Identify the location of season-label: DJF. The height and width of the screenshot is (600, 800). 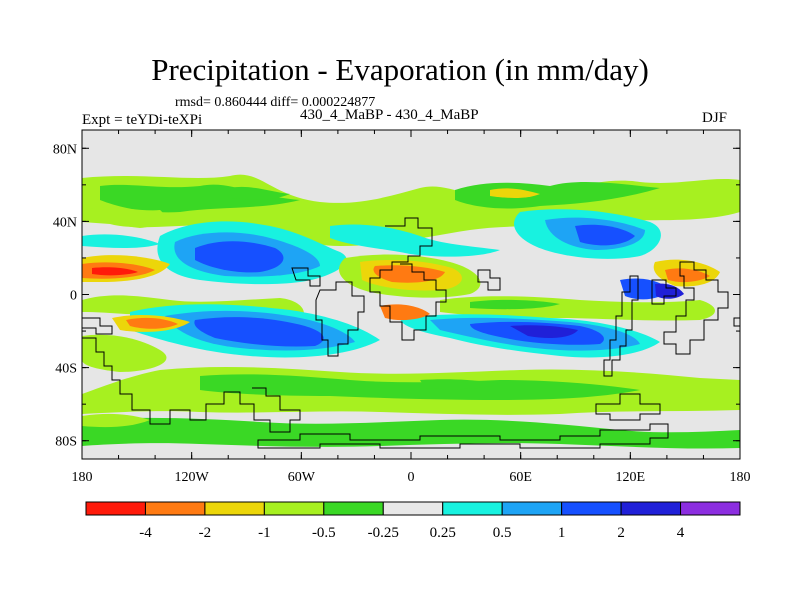
(715, 118).